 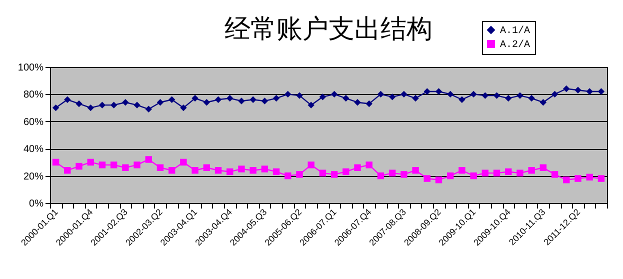 What do you see at coordinates (33, 95) in the screenshot?
I see `y-tick-label: 80%` at bounding box center [33, 95].